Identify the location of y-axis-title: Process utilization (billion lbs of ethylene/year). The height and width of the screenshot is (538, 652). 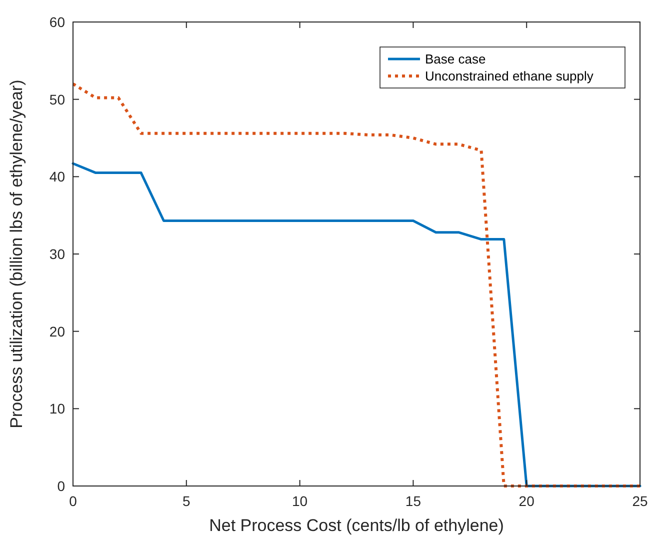
(16, 254).